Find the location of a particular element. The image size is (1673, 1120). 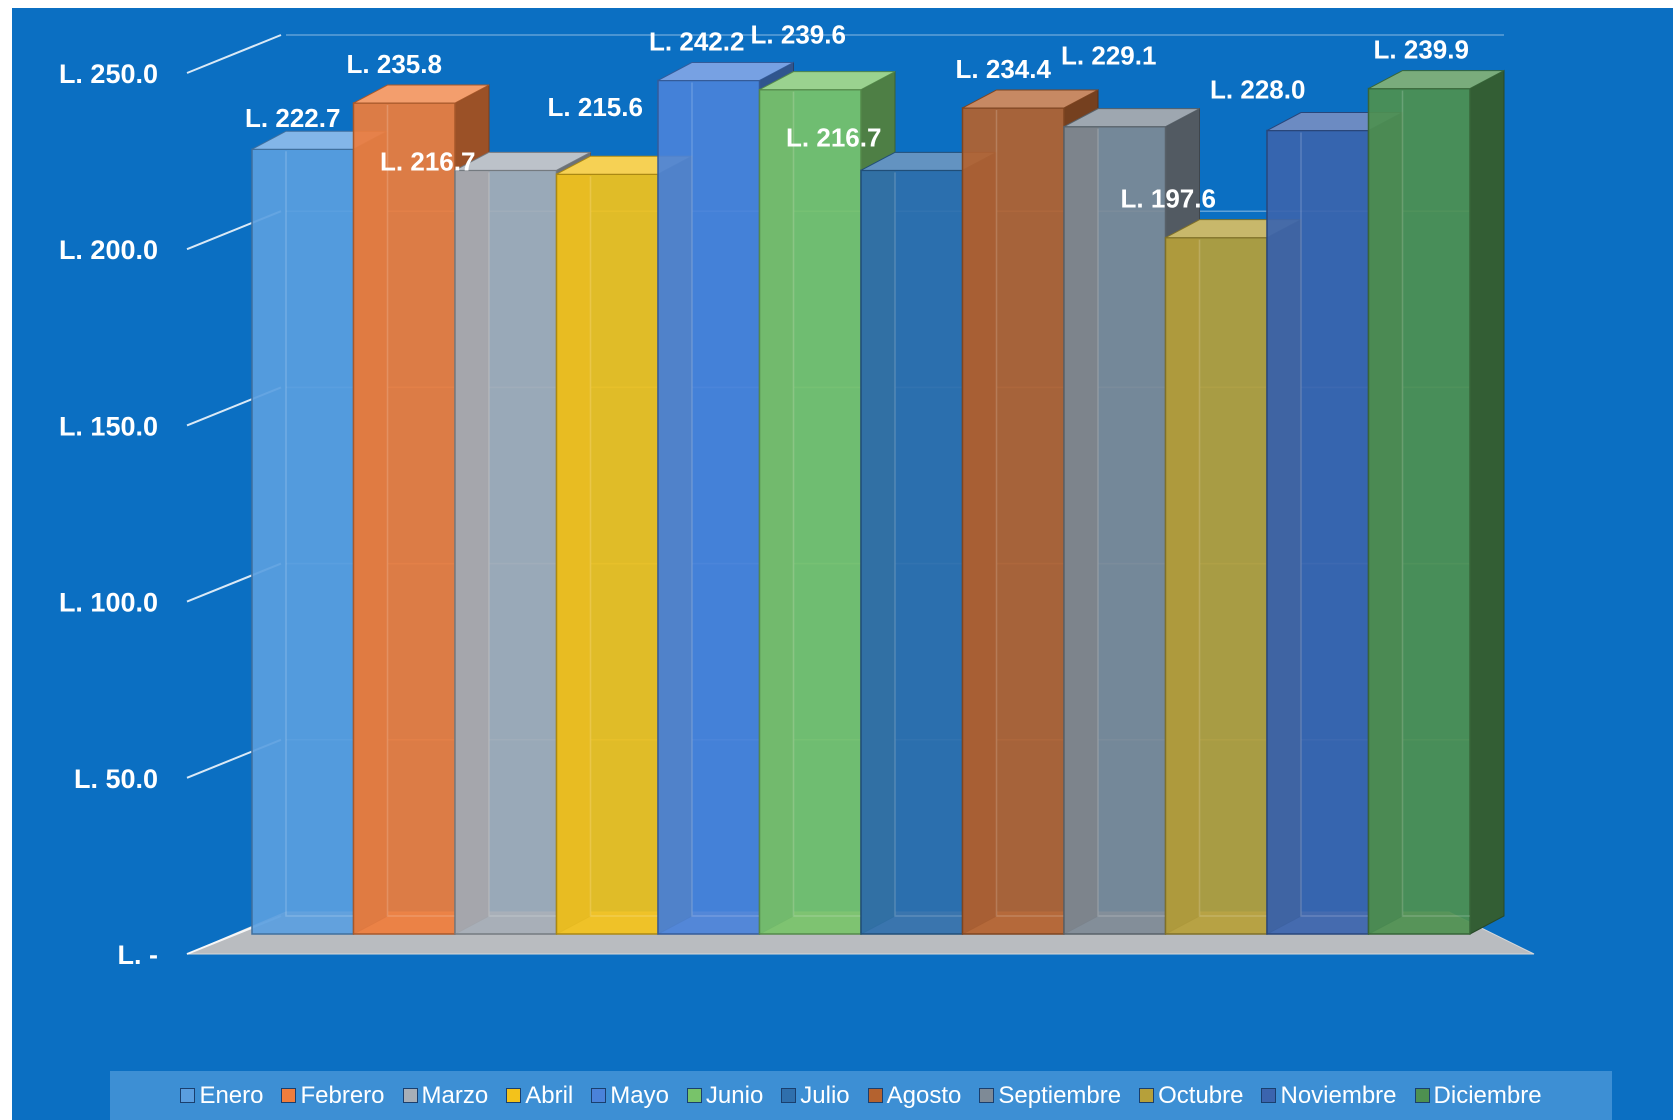

legend-label: Enero is located at coordinates (231, 1095).